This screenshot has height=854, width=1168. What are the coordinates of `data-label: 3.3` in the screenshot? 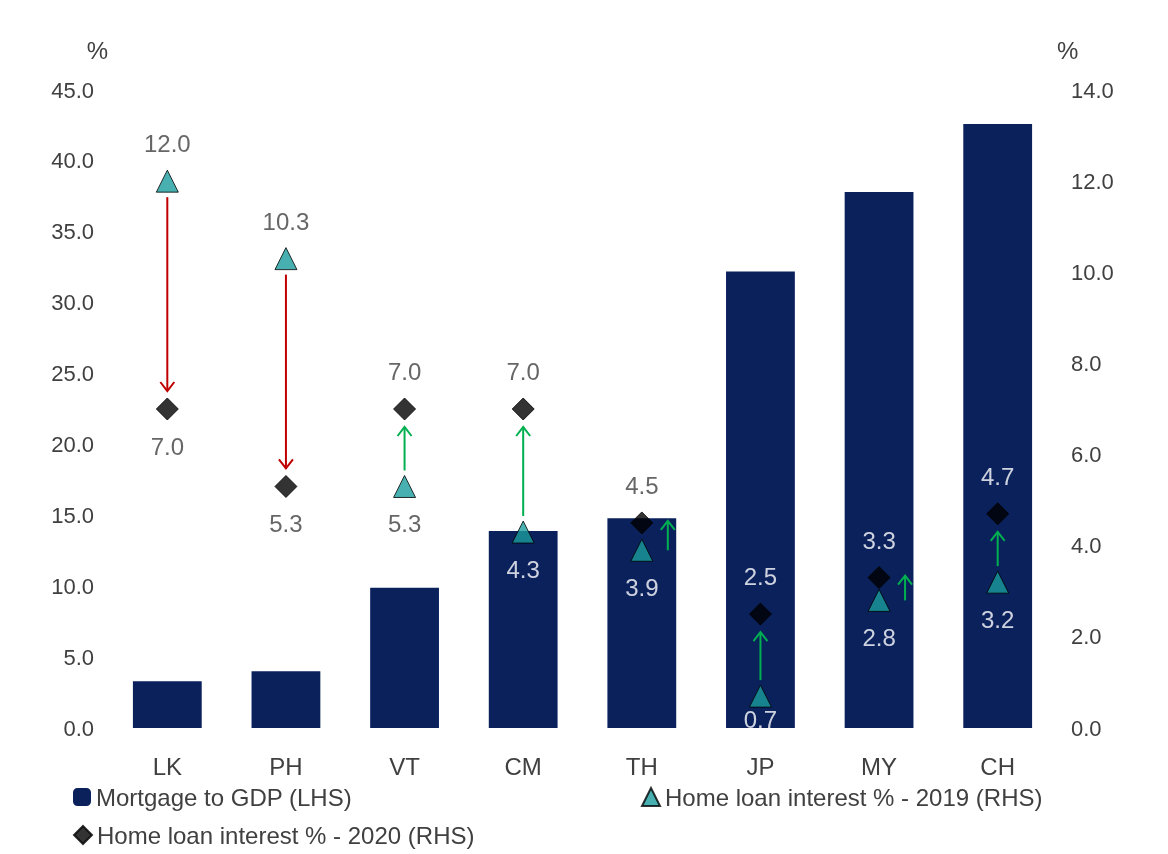 It's located at (879, 540).